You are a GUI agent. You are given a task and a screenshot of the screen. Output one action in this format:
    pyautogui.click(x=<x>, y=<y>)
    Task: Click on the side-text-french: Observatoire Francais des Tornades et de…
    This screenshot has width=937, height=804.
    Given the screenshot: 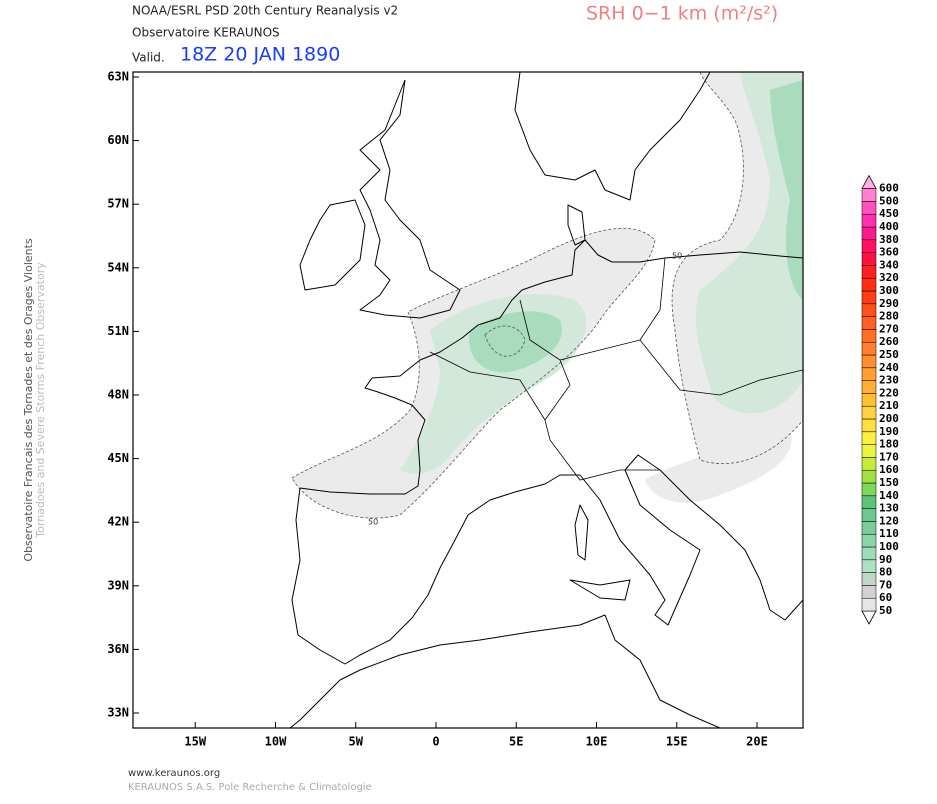 What is the action you would take?
    pyautogui.click(x=28, y=400)
    